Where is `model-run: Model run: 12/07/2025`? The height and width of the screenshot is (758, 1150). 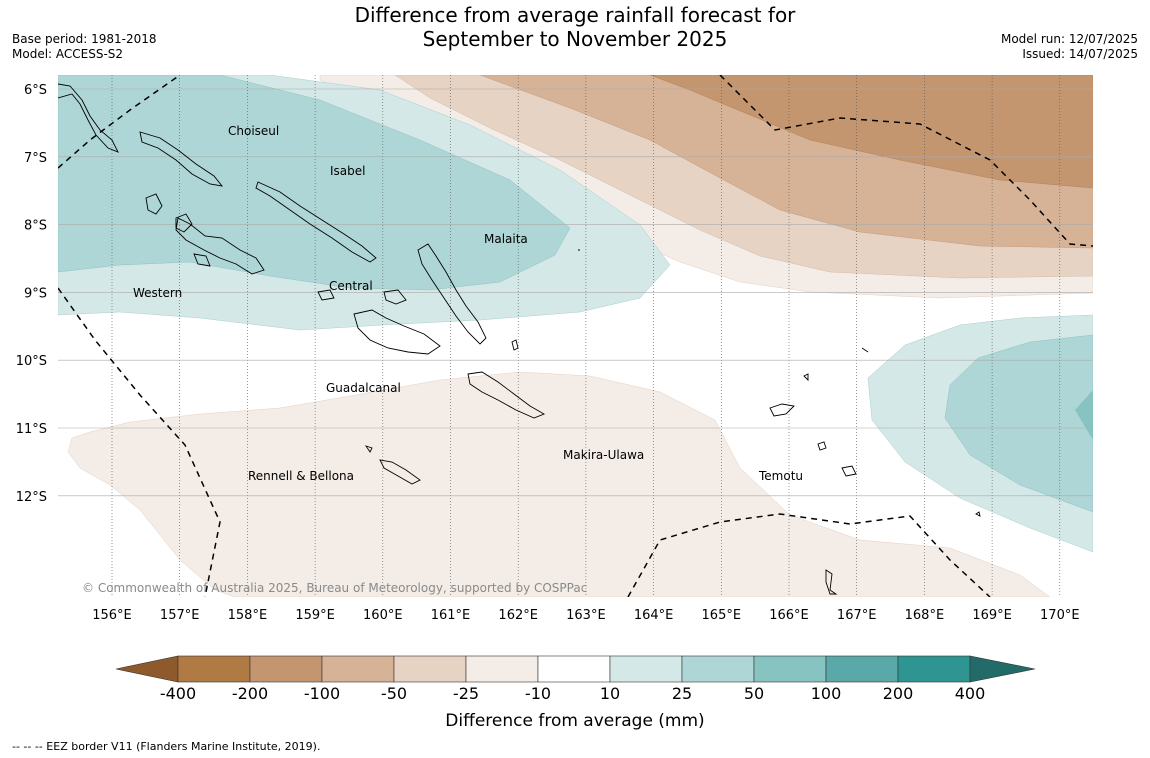
model-run: Model run: 12/07/2025 is located at coordinates (1069, 39).